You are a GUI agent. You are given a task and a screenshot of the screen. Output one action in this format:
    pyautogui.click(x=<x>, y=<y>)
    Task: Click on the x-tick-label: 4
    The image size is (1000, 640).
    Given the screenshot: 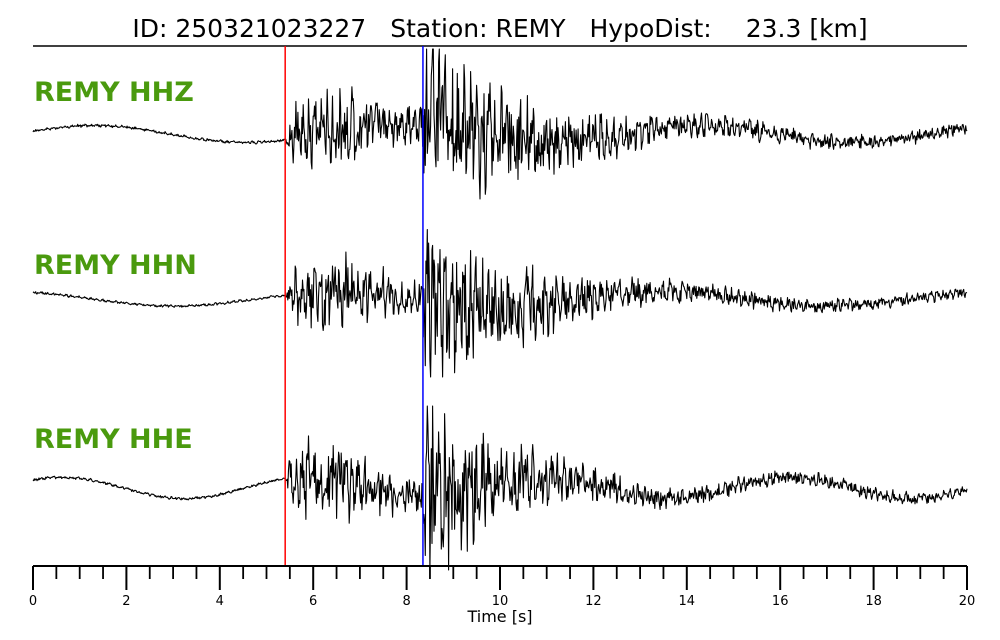 What is the action you would take?
    pyautogui.click(x=220, y=601)
    